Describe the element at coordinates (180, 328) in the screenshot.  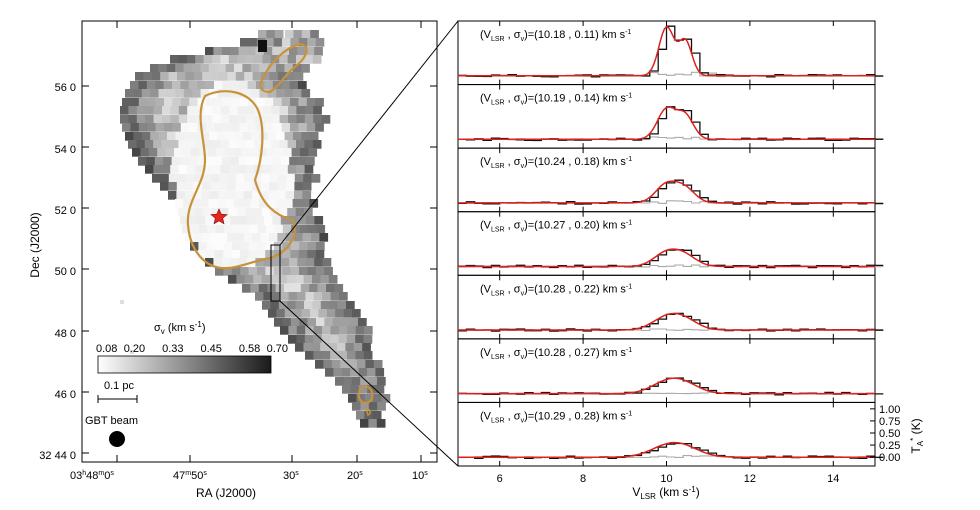
I see `colorbar-label: σv (km s-1)` at that location.